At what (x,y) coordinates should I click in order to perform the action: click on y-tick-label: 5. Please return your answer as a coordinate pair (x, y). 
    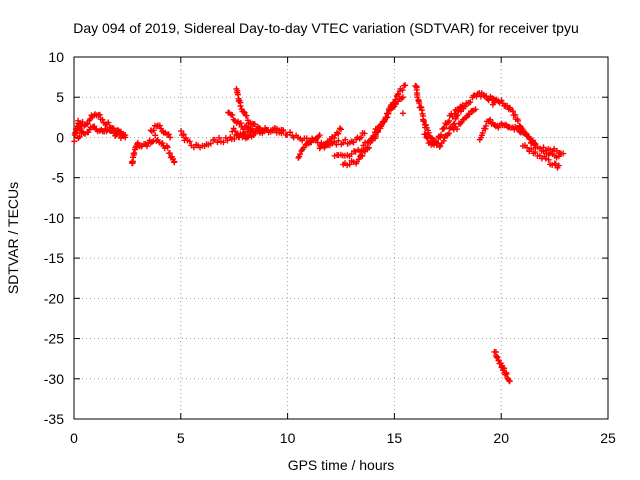
    Looking at the image, I should click on (60, 97).